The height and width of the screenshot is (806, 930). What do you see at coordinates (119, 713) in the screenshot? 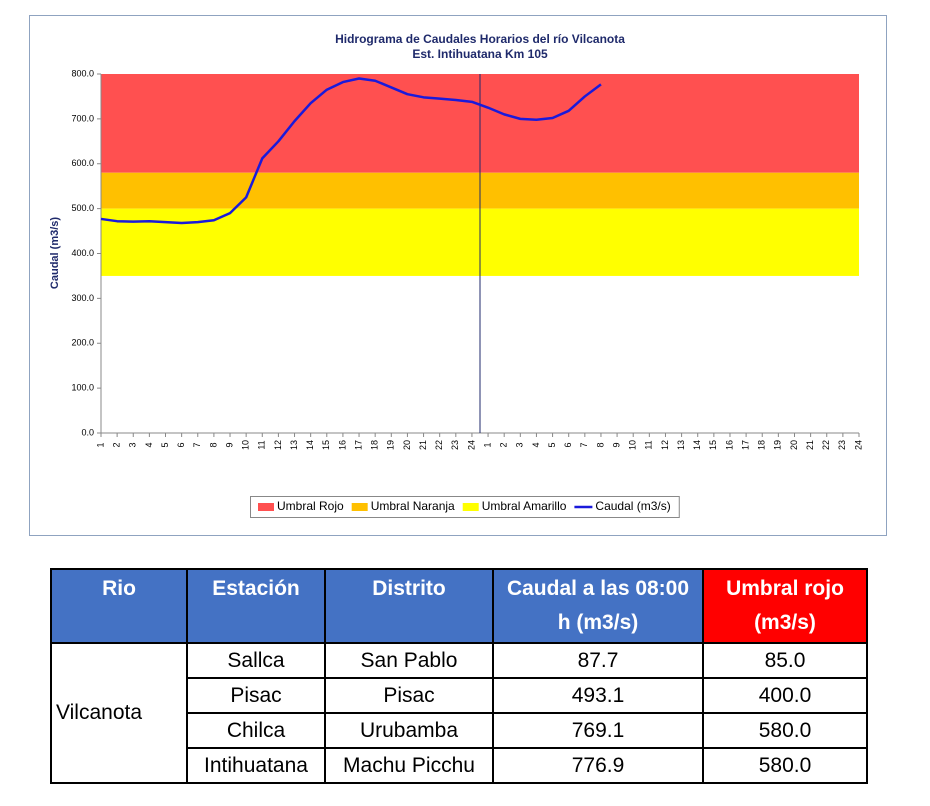
I see `cell: Vilcanota` at bounding box center [119, 713].